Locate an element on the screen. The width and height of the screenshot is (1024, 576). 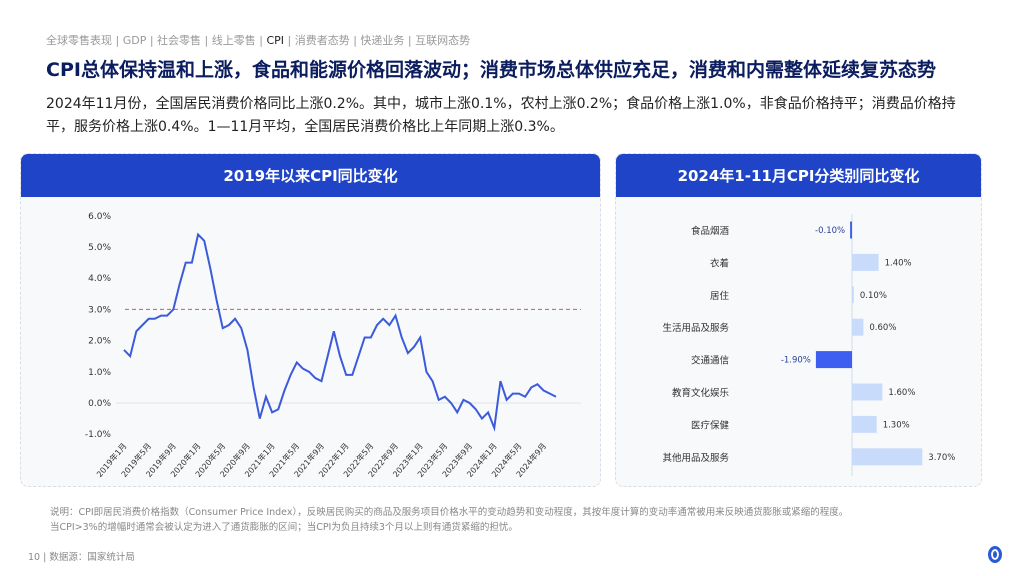
value-label: 3.70% is located at coordinates (941, 458).